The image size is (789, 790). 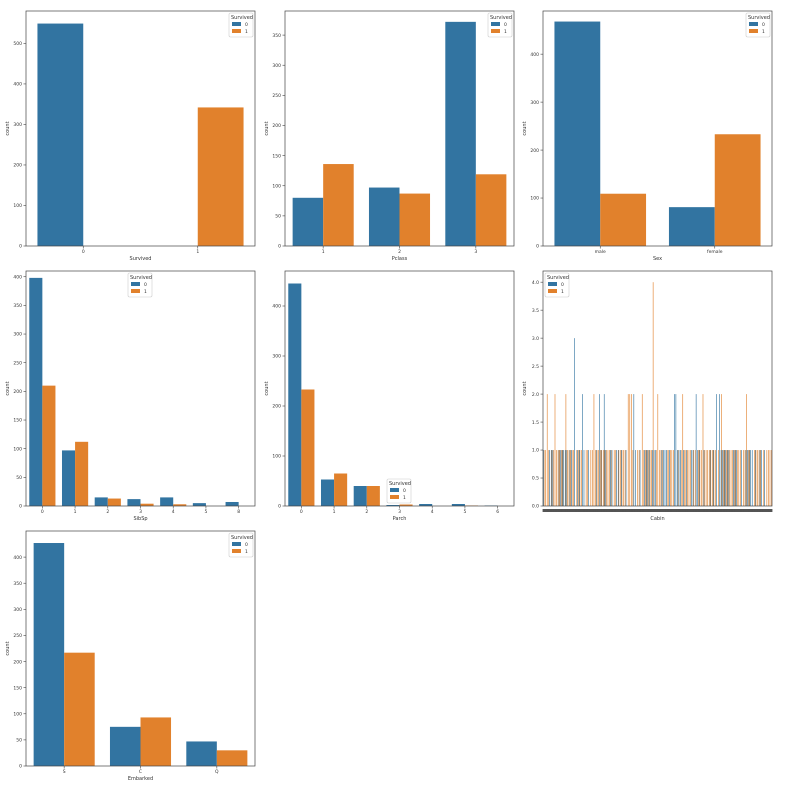 I want to click on chart-parch-ylabel: count, so click(x=267, y=388).